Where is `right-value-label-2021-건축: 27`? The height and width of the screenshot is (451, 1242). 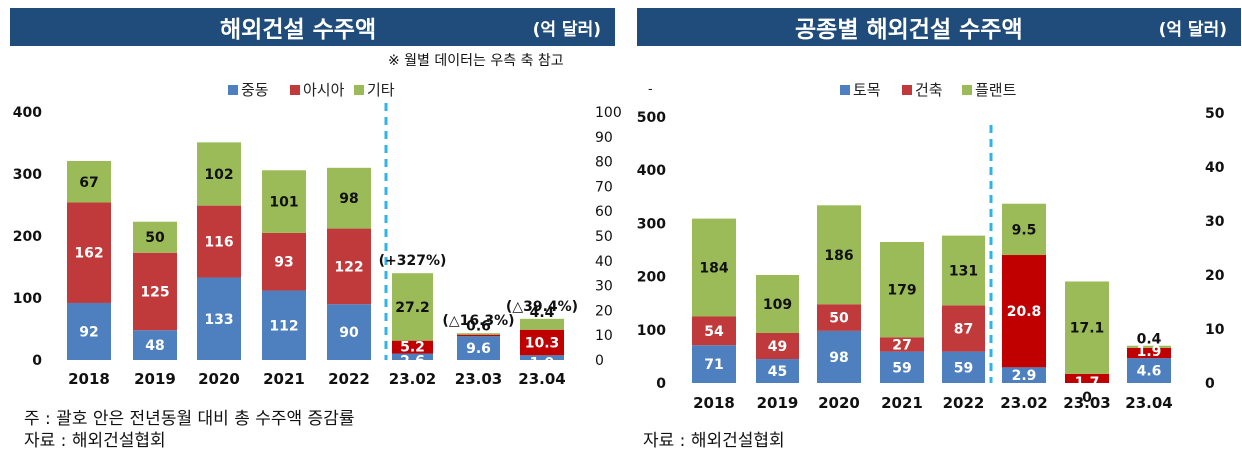
right-value-label-2021-건축: 27 is located at coordinates (901, 345).